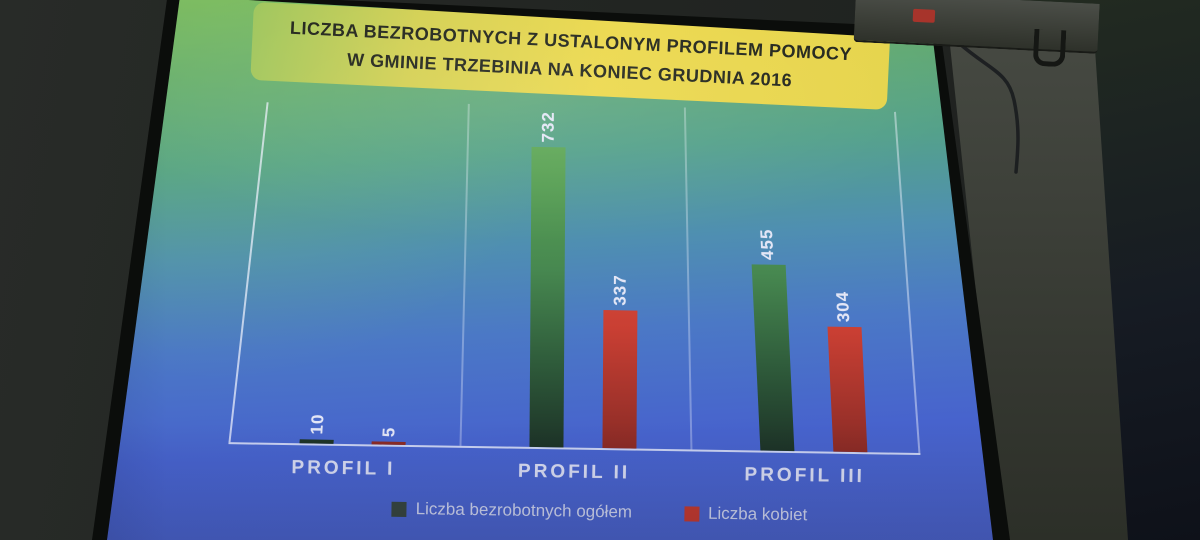 Image resolution: width=1200 pixels, height=540 pixels. I want to click on legend-item: Liczba bezrobotnych ogółem, so click(511, 511).